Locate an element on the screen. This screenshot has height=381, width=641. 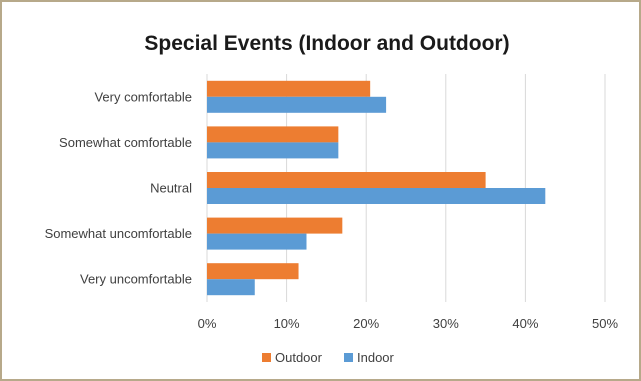
x-tick-label: 30% is located at coordinates (446, 323).